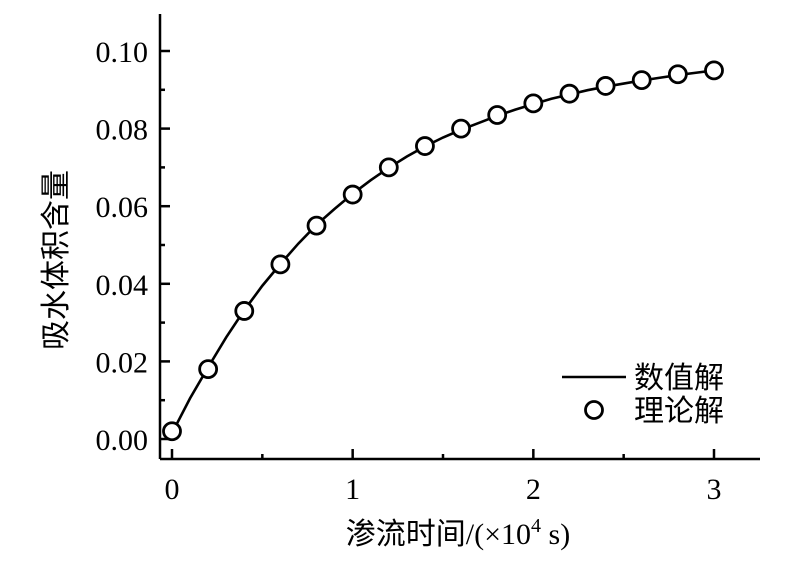 This screenshot has height=566, width=803. I want to click on legend-label-theoretical: 理论解, so click(679, 411).